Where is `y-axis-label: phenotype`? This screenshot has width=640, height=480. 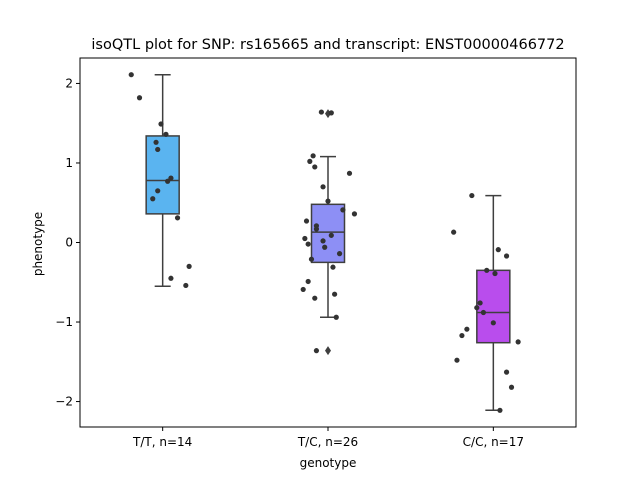
y-axis-label: phenotype is located at coordinates (38, 244).